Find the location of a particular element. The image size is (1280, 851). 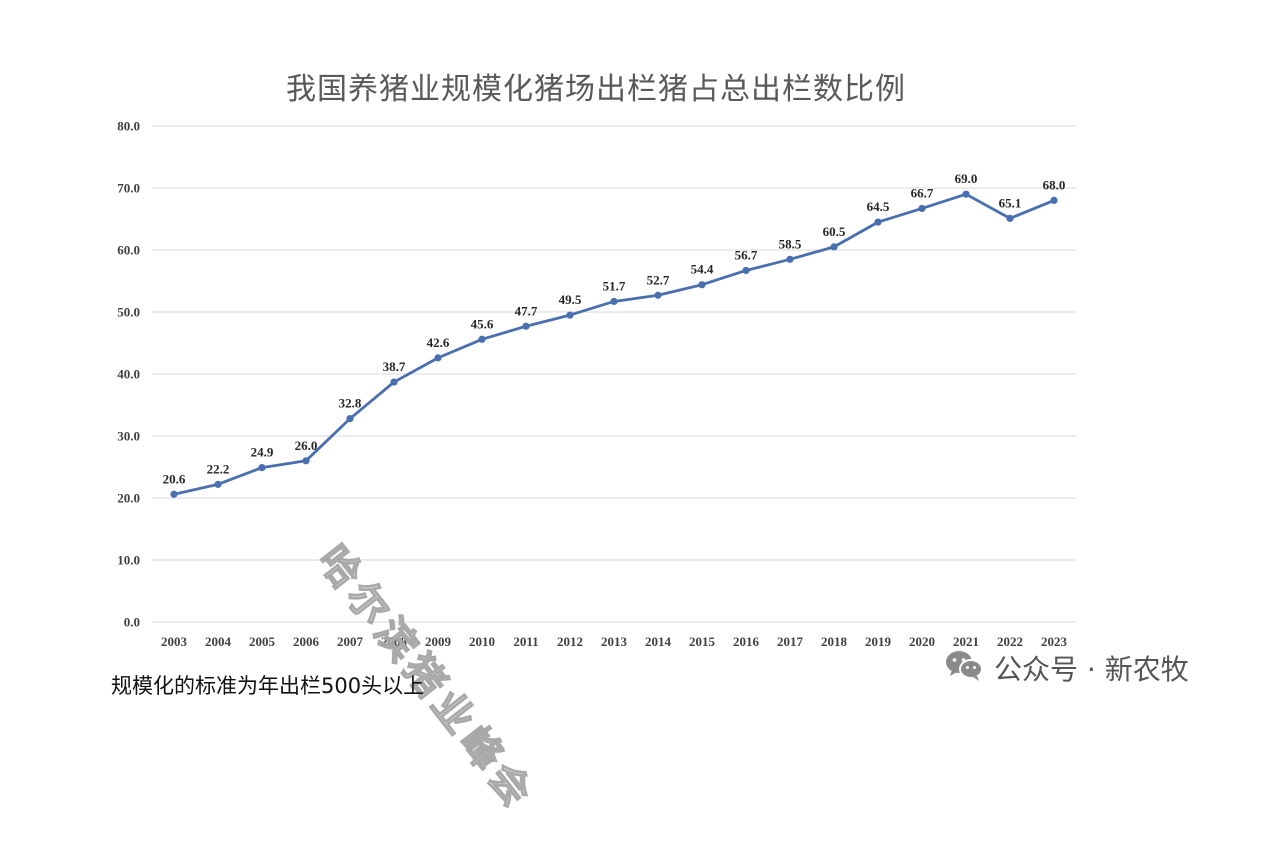

data-label: 49.5 is located at coordinates (570, 299).